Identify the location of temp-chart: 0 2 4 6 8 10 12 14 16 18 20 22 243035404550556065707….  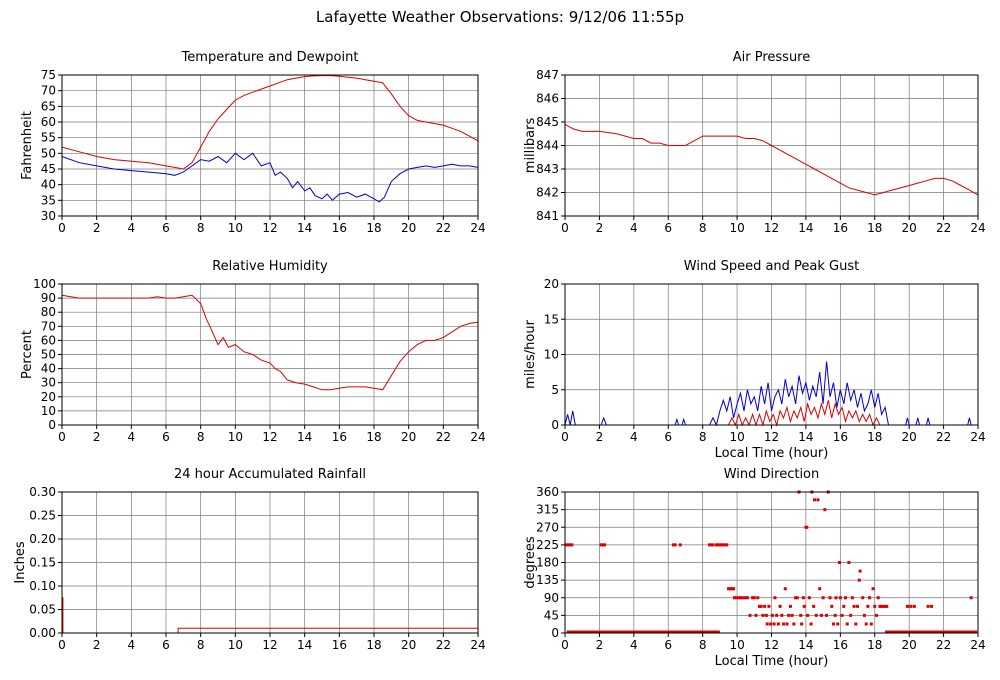
(253, 142).